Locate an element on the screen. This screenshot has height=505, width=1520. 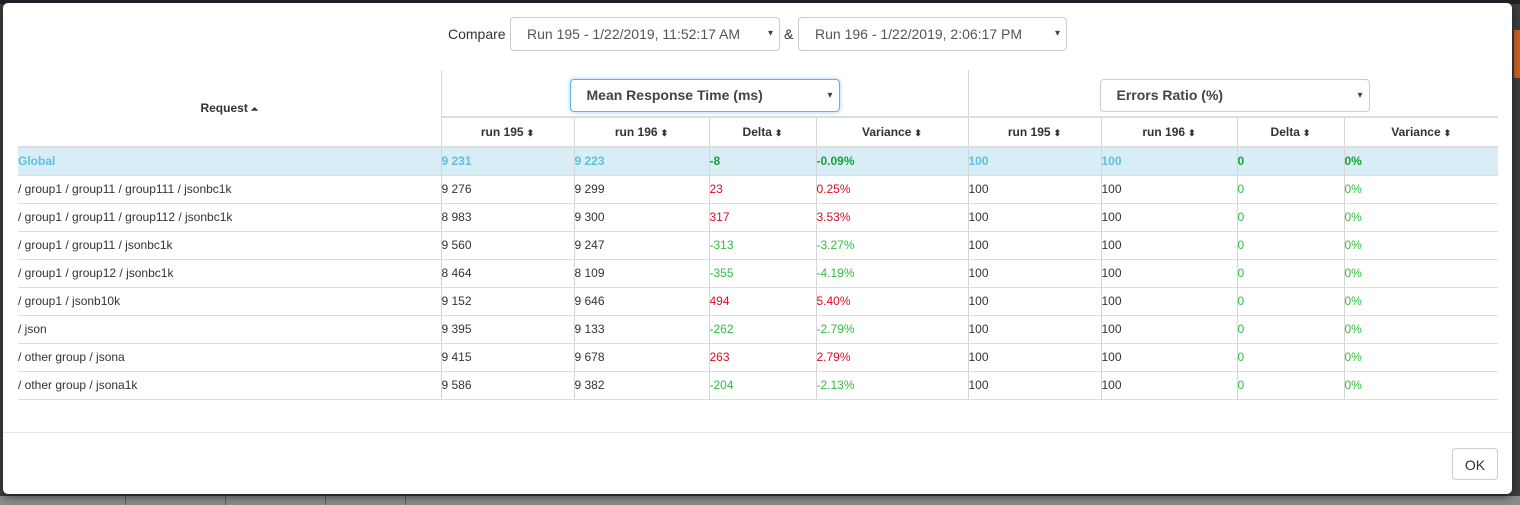
run-a-select: Run 195 - 1/22/2019, 11:52:17 AM ▾ is located at coordinates (645, 34).